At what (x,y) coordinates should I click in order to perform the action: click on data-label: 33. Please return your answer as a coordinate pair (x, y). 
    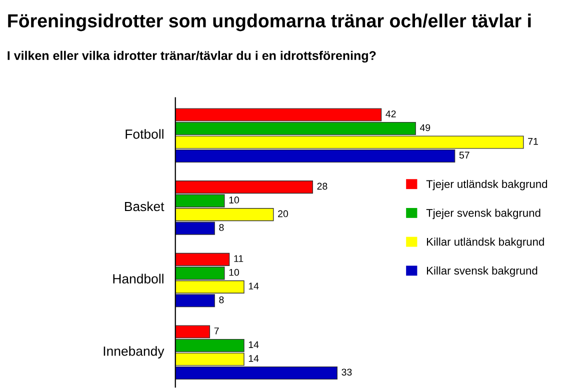
    Looking at the image, I should click on (347, 372).